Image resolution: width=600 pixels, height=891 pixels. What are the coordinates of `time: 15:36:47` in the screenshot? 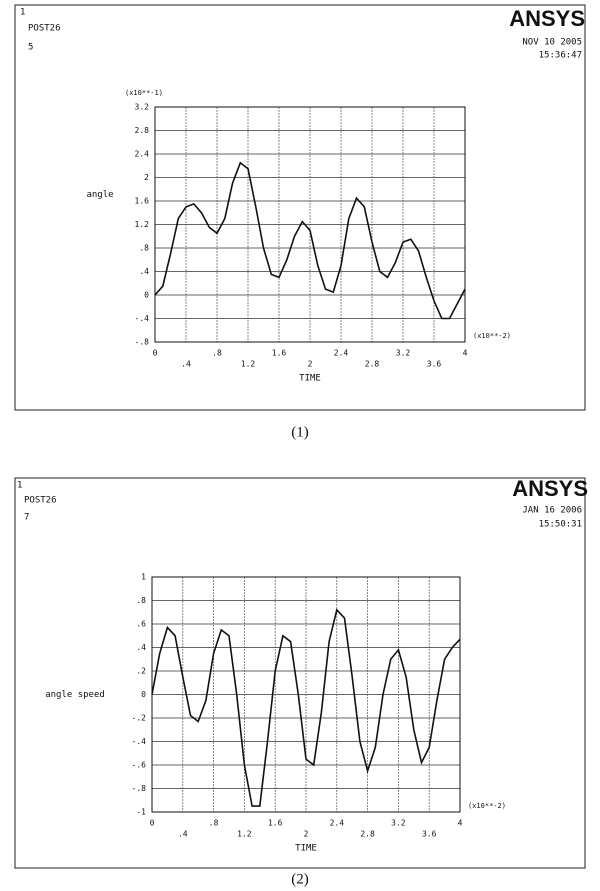 It's located at (560, 56).